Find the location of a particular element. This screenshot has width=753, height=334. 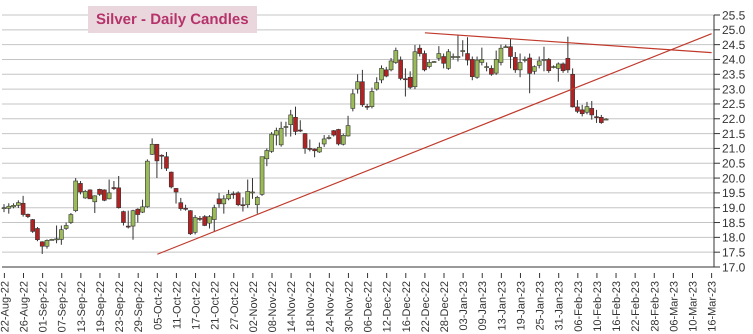

y-tick-label: 23.5 is located at coordinates (734, 75).